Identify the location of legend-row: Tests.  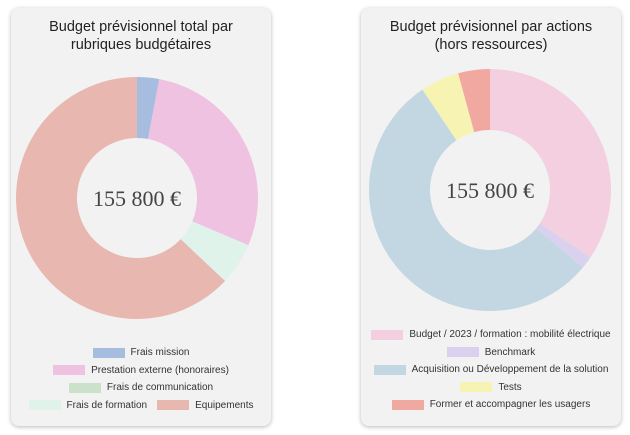
(491, 388).